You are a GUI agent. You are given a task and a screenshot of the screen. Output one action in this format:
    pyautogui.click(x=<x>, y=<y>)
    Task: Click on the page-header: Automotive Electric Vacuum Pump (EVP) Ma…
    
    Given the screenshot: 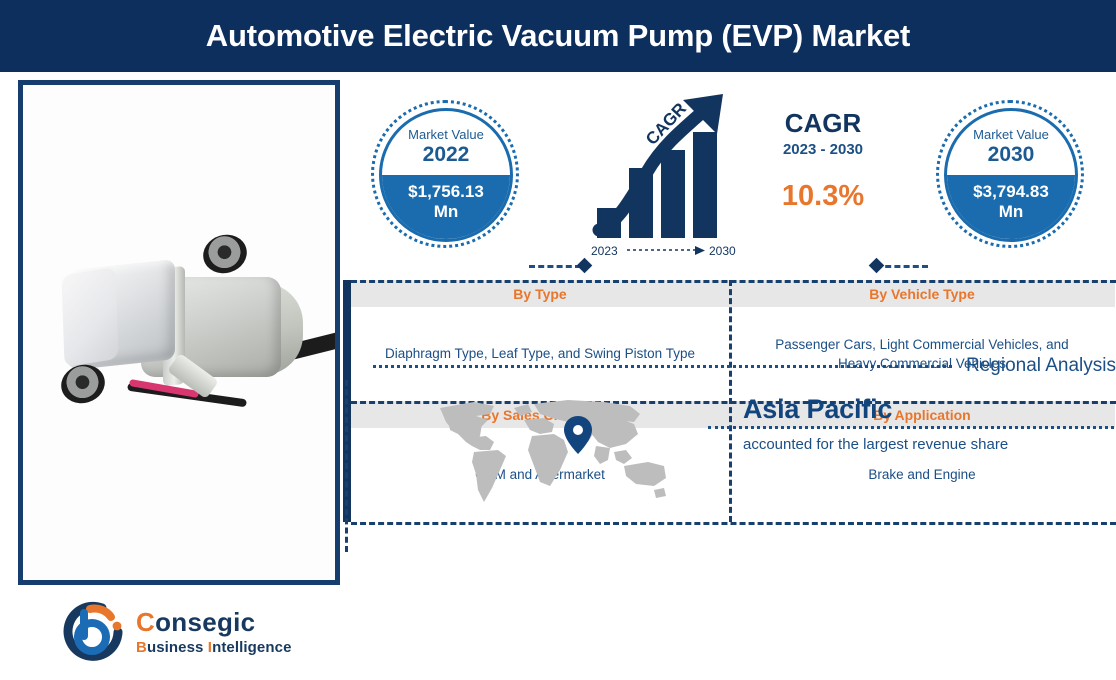 What is the action you would take?
    pyautogui.click(x=558, y=36)
    